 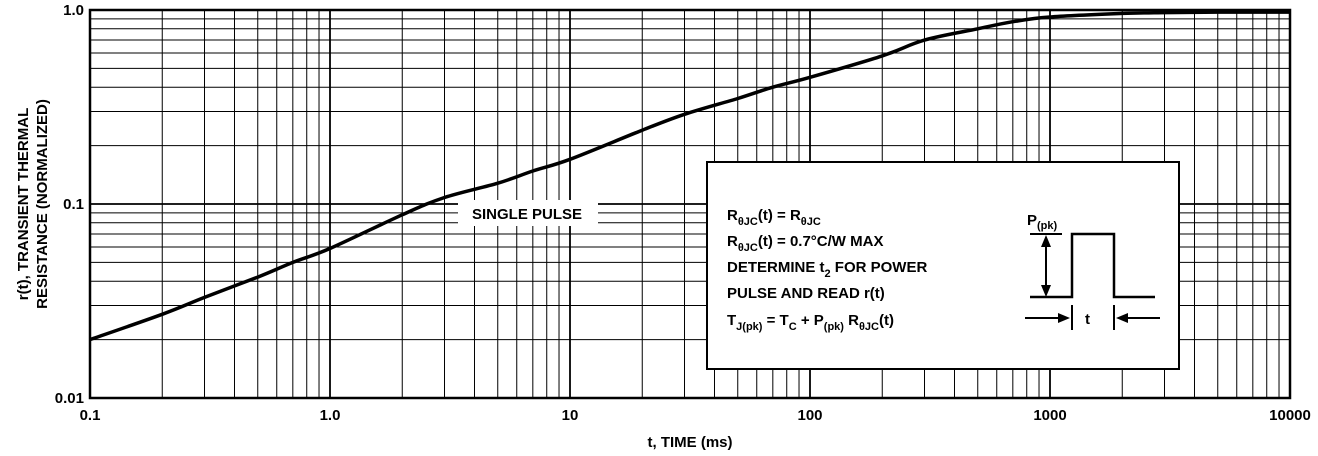 I want to click on x-tick-labels: 0.1 1.0 10 100 1000 10000, so click(x=695, y=415).